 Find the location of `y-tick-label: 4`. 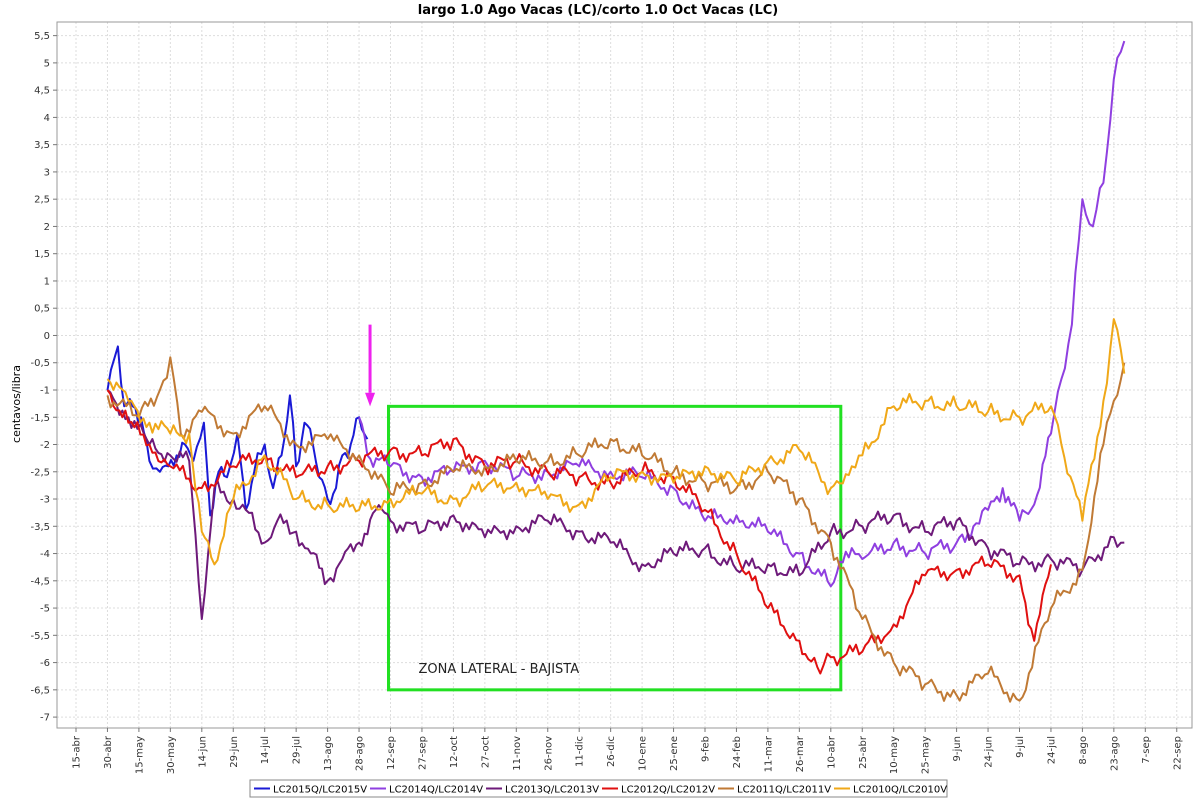

y-tick-label: 4 is located at coordinates (47, 118).